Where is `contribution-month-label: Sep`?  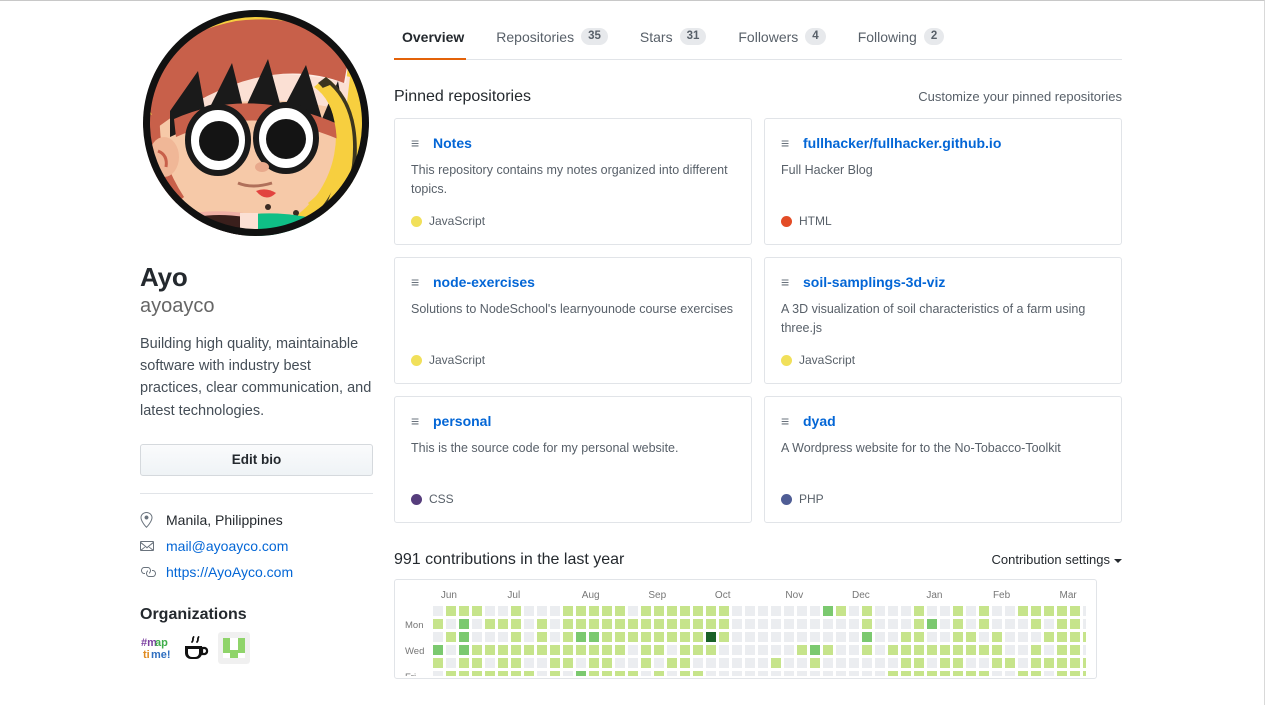 contribution-month-label: Sep is located at coordinates (657, 595).